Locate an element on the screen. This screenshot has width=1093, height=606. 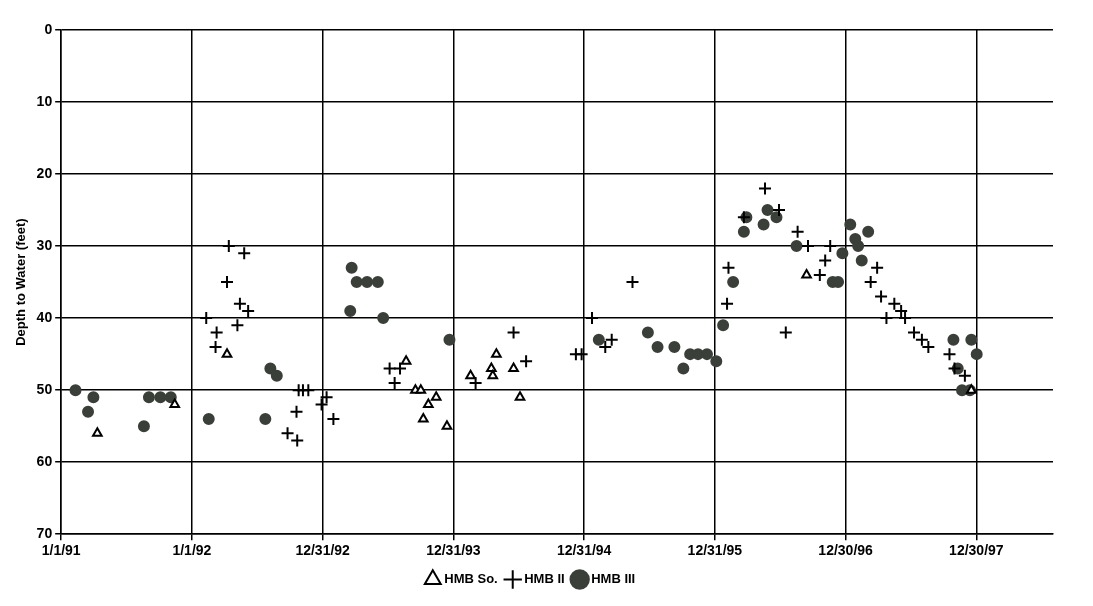
x-tick-label: 12/31/95 is located at coordinates (715, 550).